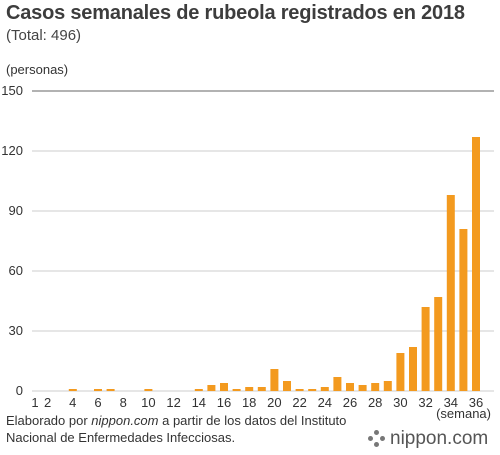  Describe the element at coordinates (463, 413) in the screenshot. I see `x-axis-unit-label: (semana)` at that location.